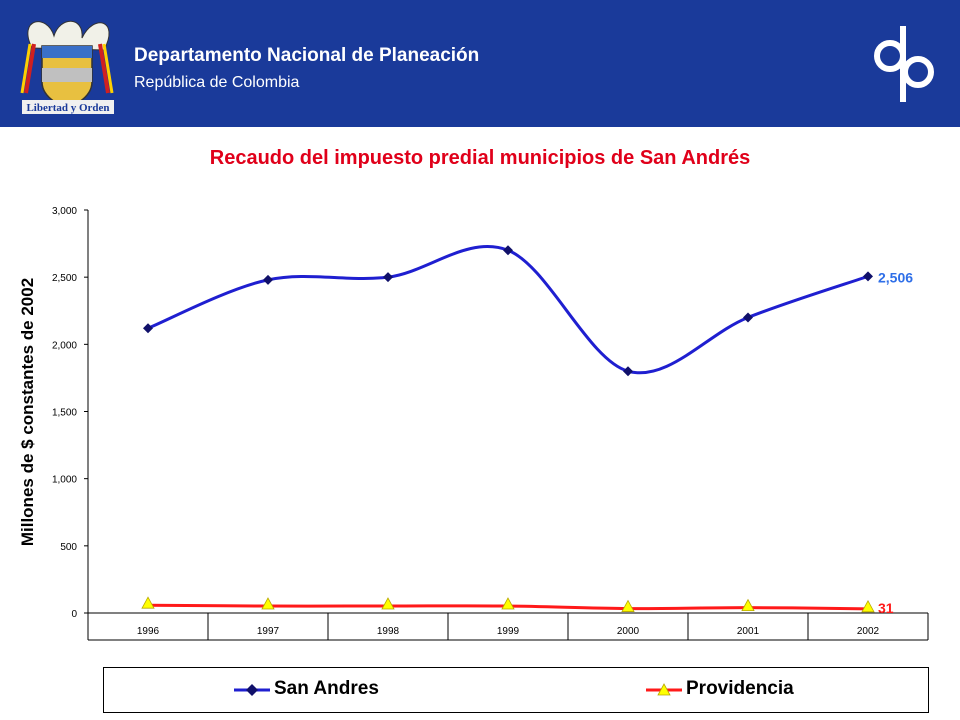 The height and width of the screenshot is (720, 960). What do you see at coordinates (67, 108) in the screenshot?
I see `crest-motto: Libertad y Orden` at bounding box center [67, 108].